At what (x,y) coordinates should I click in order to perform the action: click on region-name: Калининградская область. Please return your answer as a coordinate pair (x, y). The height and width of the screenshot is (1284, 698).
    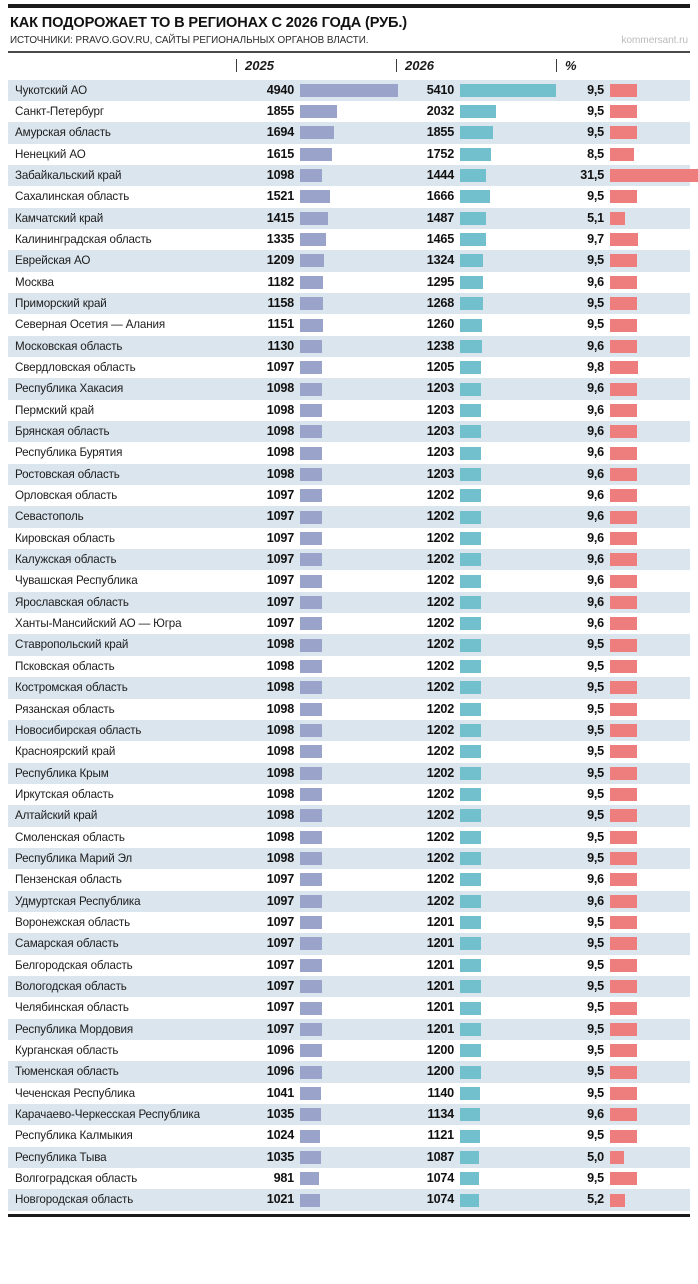
    Looking at the image, I should click on (83, 238).